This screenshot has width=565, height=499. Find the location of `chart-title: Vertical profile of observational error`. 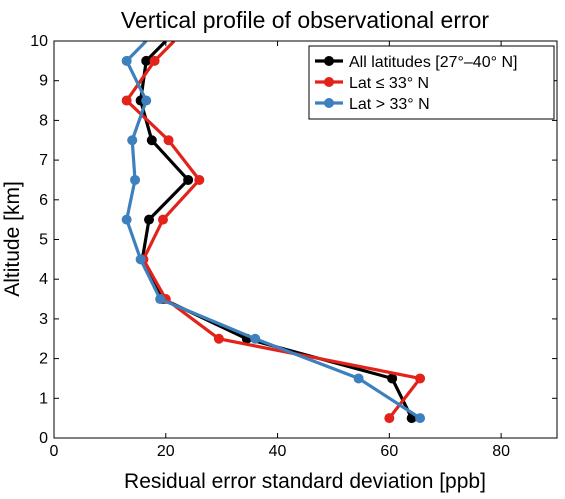

chart-title: Vertical profile of observational error is located at coordinates (305, 20).